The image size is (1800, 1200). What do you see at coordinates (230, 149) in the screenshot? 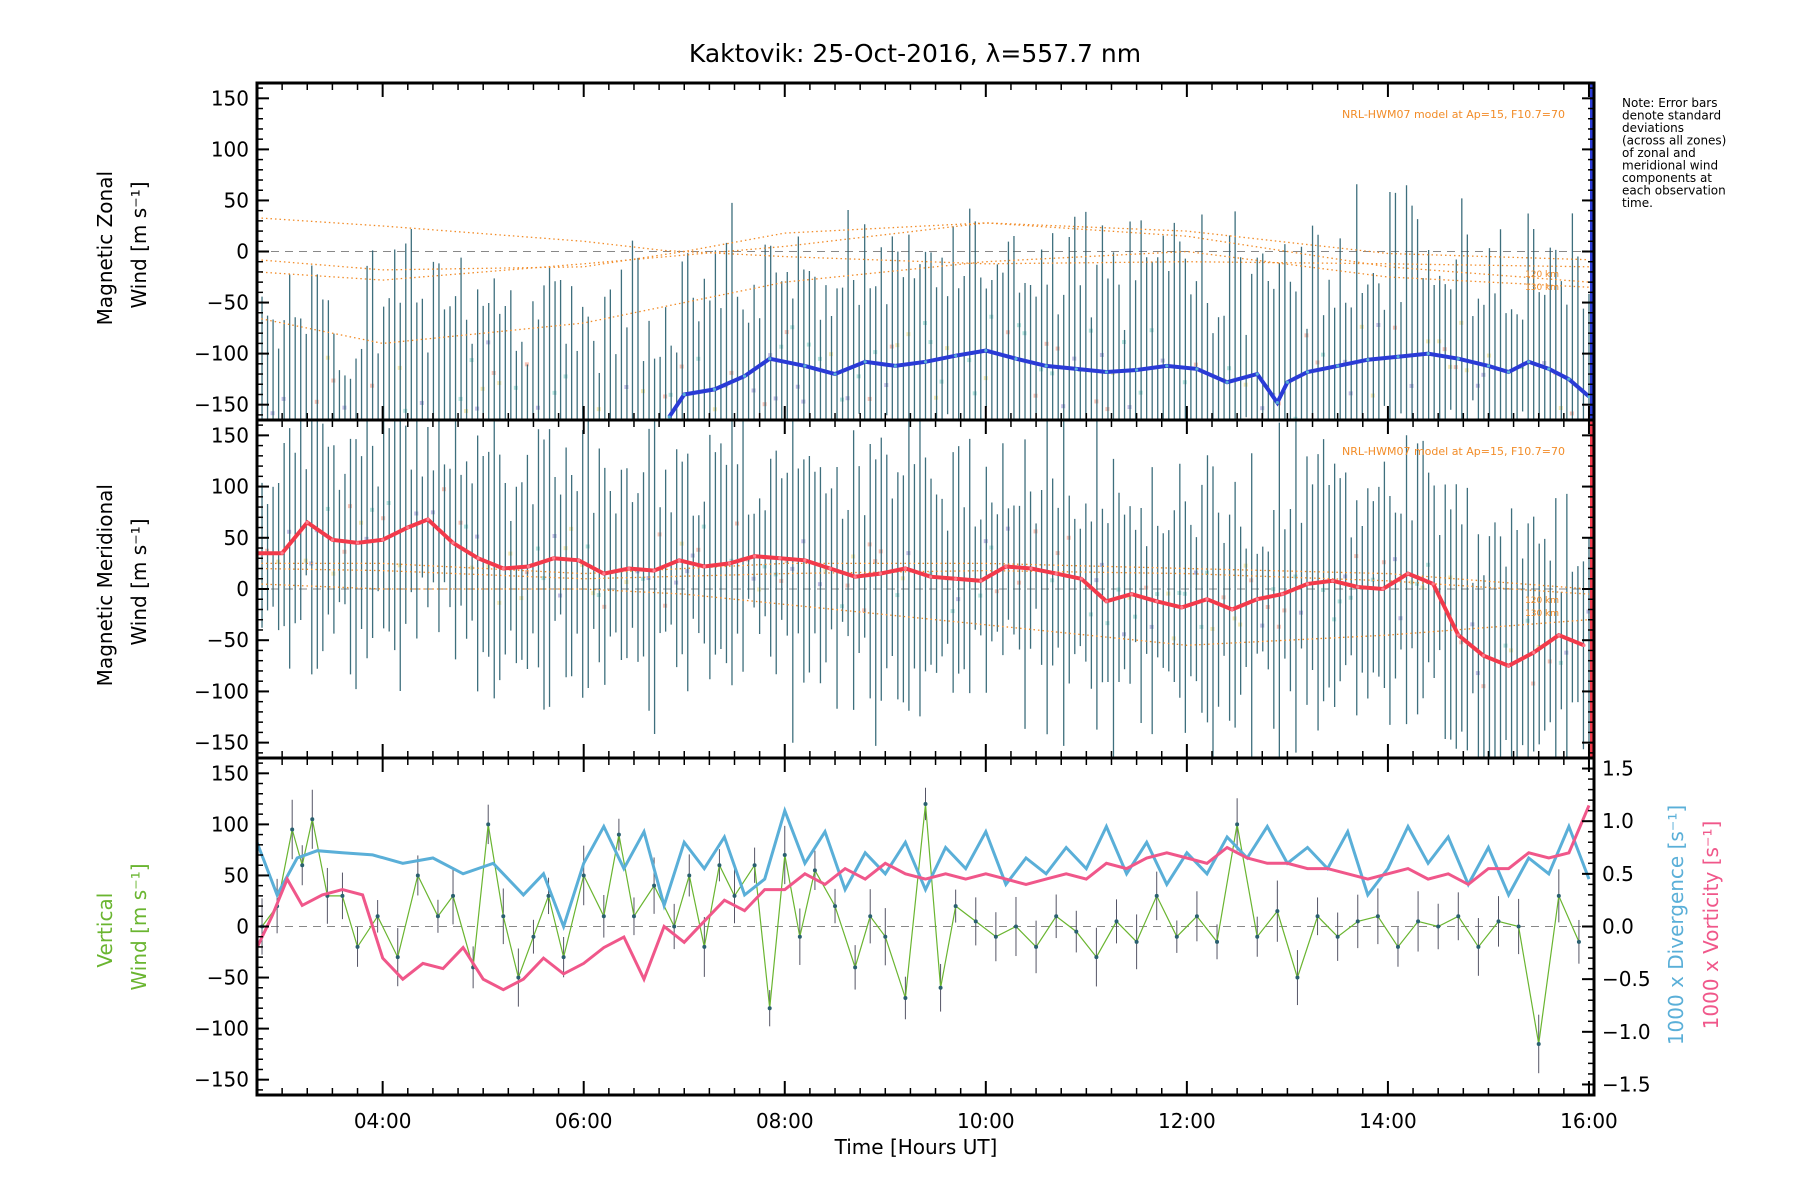
I see `y-tick-label: 100` at bounding box center [230, 149].